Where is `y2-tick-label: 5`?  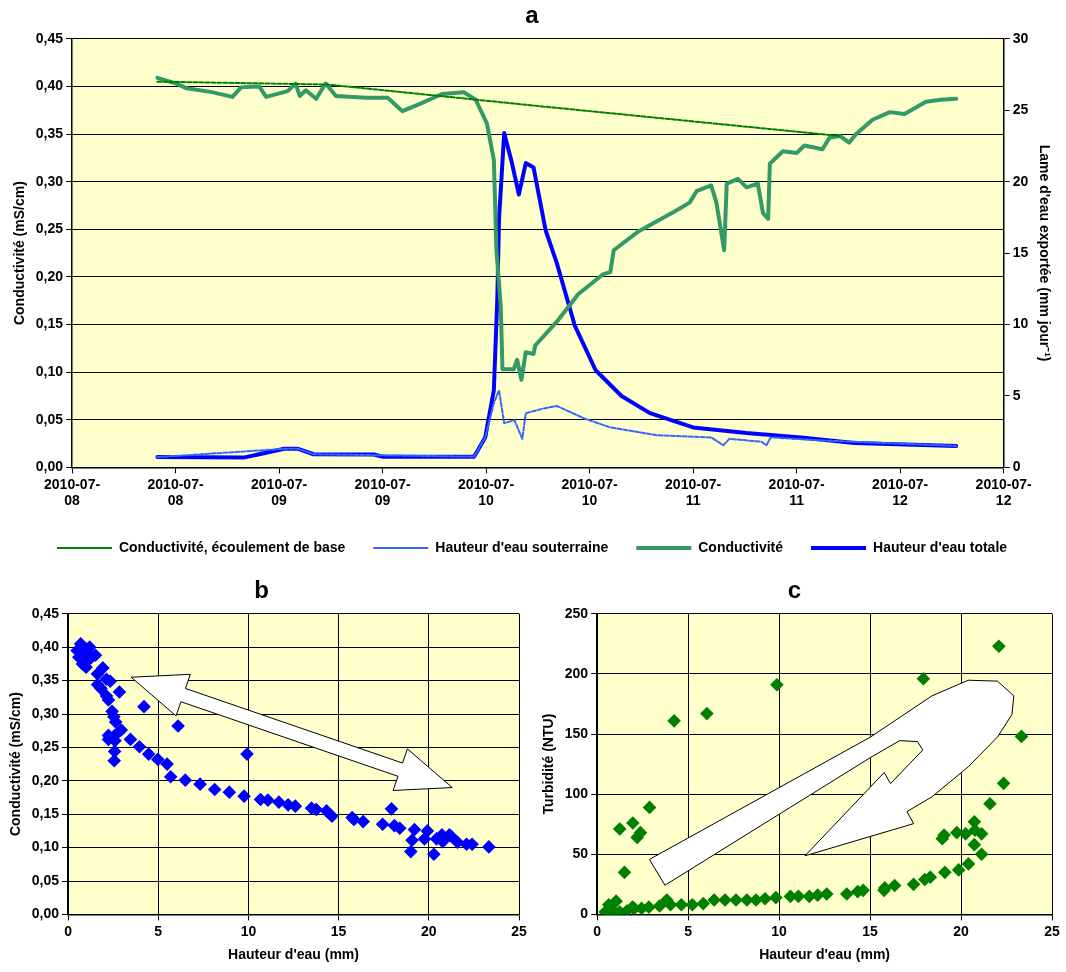
y2-tick-label: 5 is located at coordinates (1016, 394).